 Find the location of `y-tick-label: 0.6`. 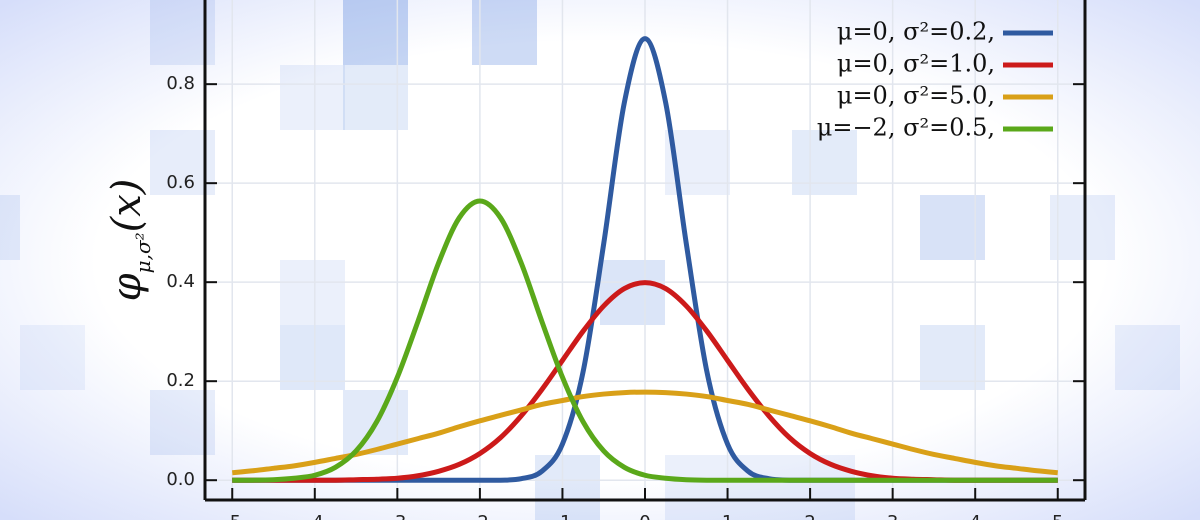

y-tick-label: 0.6 is located at coordinates (180, 182).